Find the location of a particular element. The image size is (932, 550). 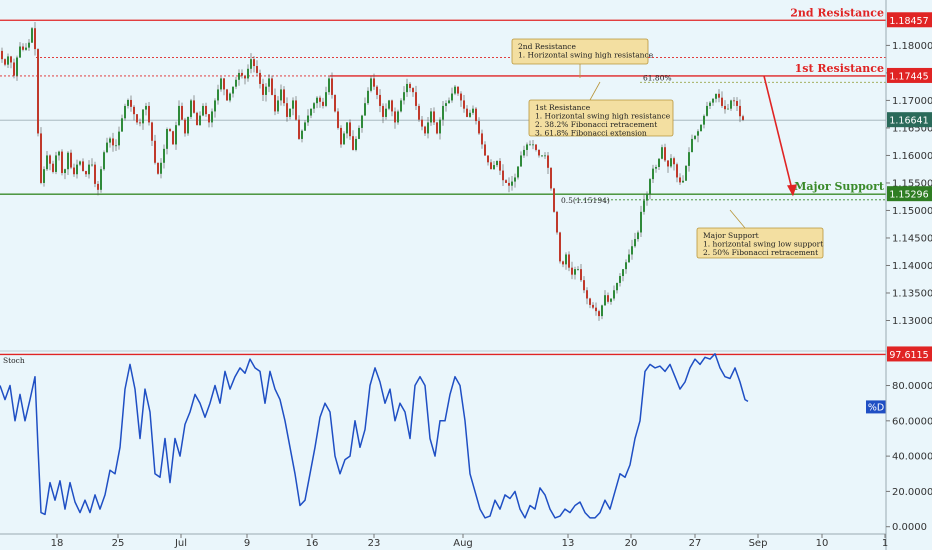

stoch-tick-label: 0.0000 is located at coordinates (909, 527).